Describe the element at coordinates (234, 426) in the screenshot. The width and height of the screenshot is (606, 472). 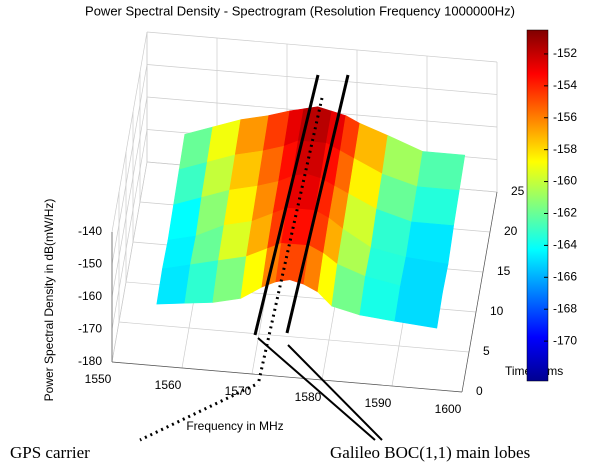
I see `x-axis-label: Frequency in MHz` at that location.